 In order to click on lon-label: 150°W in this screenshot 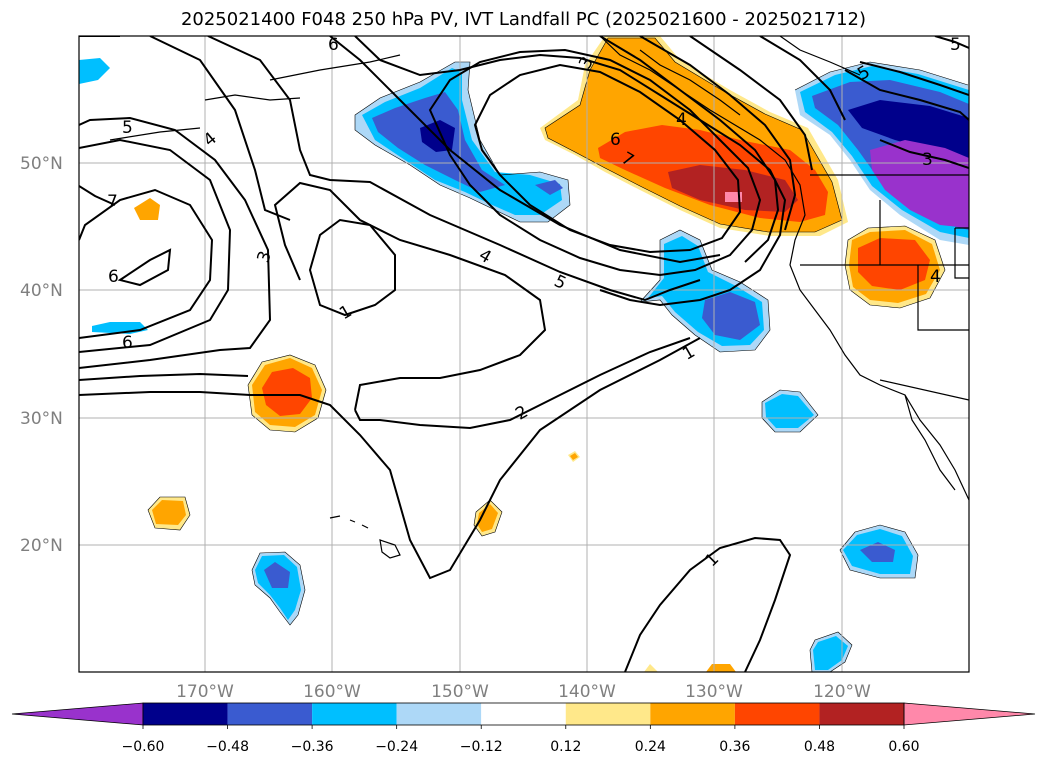, I will do `click(460, 692)`.